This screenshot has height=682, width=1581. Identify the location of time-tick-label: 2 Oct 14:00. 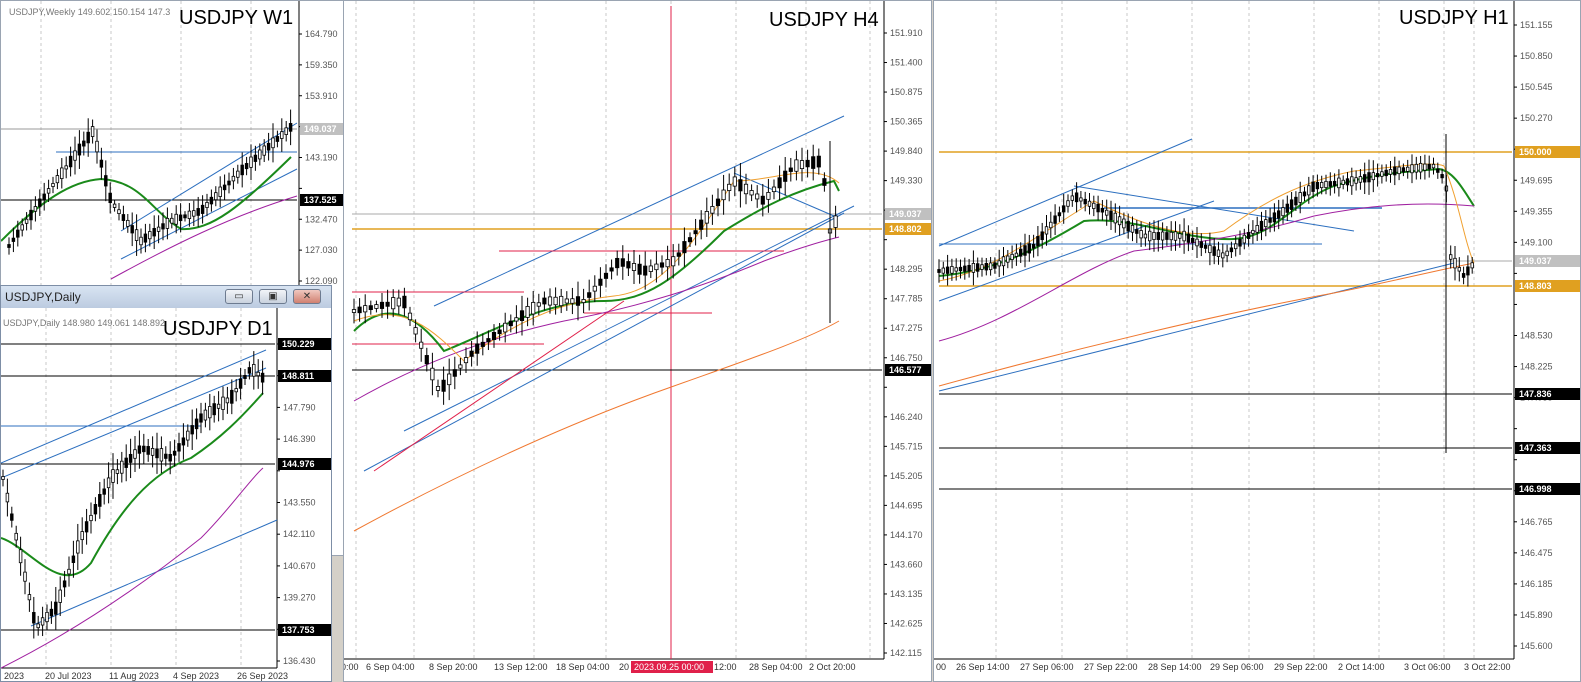
(1361, 667).